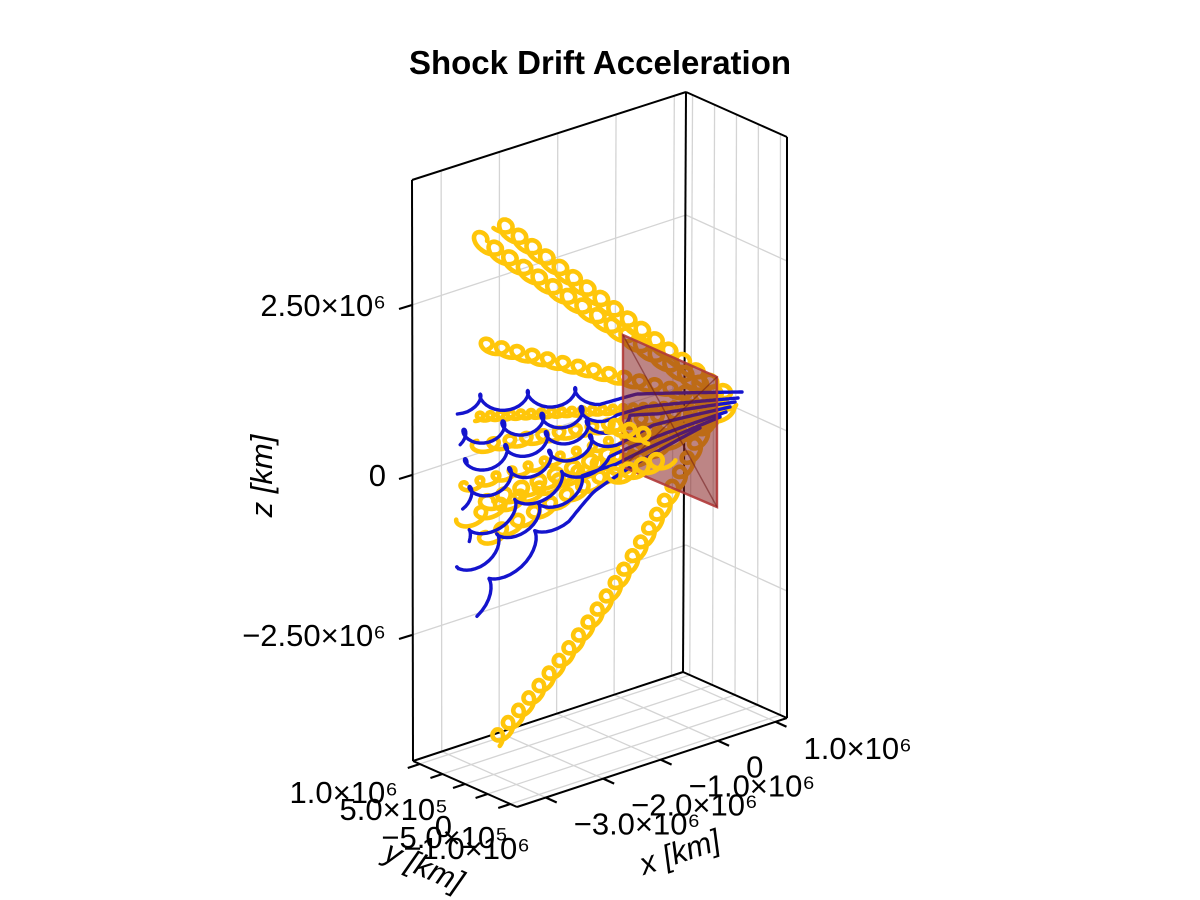 The height and width of the screenshot is (900, 1200). I want to click on foreground-trajectory-segments, so click(640, 451).